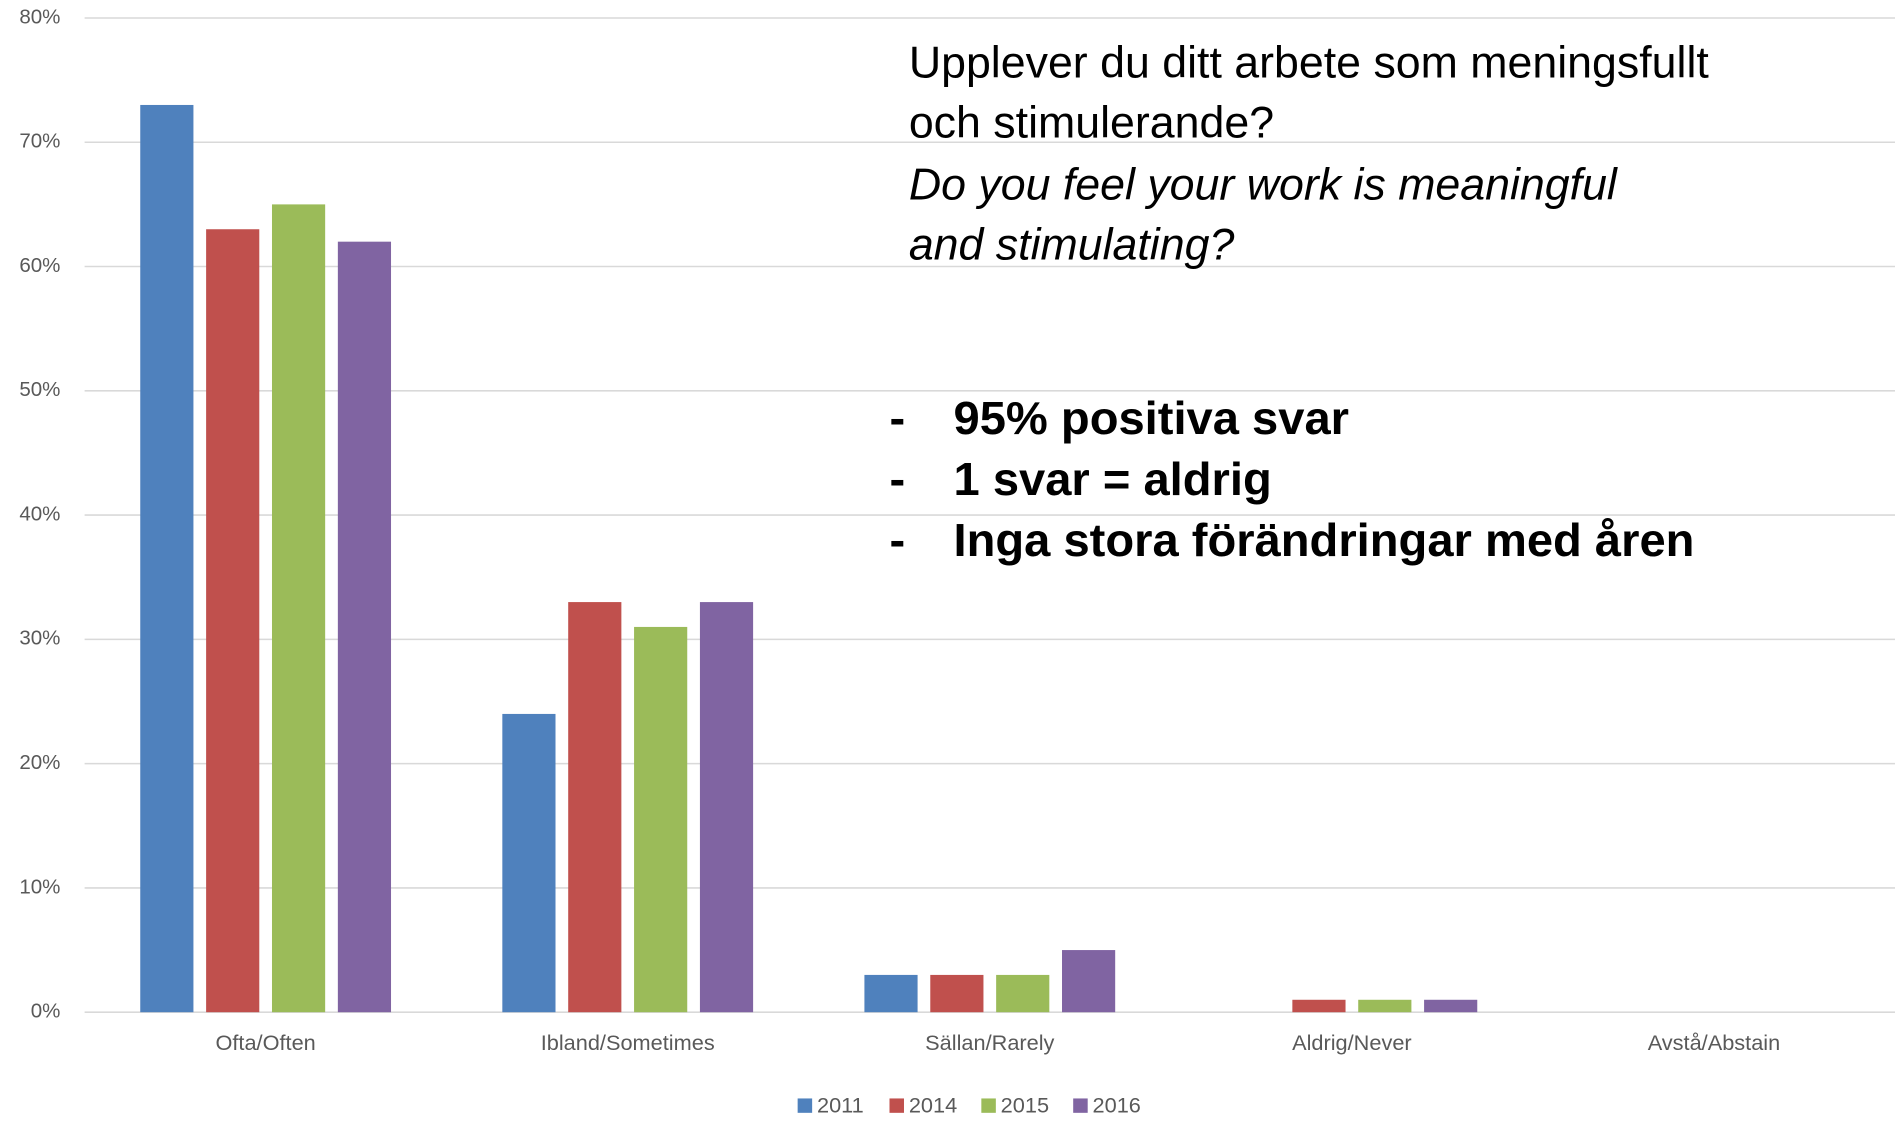 The height and width of the screenshot is (1126, 1895). I want to click on legend-label: 2014, so click(933, 1105).